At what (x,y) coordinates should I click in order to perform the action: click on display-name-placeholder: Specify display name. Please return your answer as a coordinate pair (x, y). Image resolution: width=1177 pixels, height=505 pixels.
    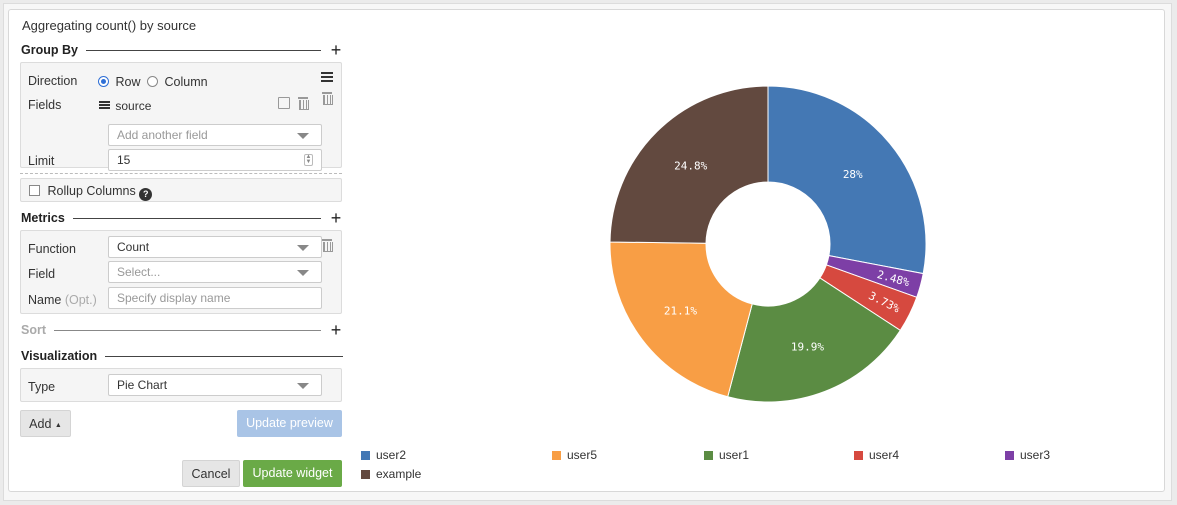
    Looking at the image, I should click on (174, 298).